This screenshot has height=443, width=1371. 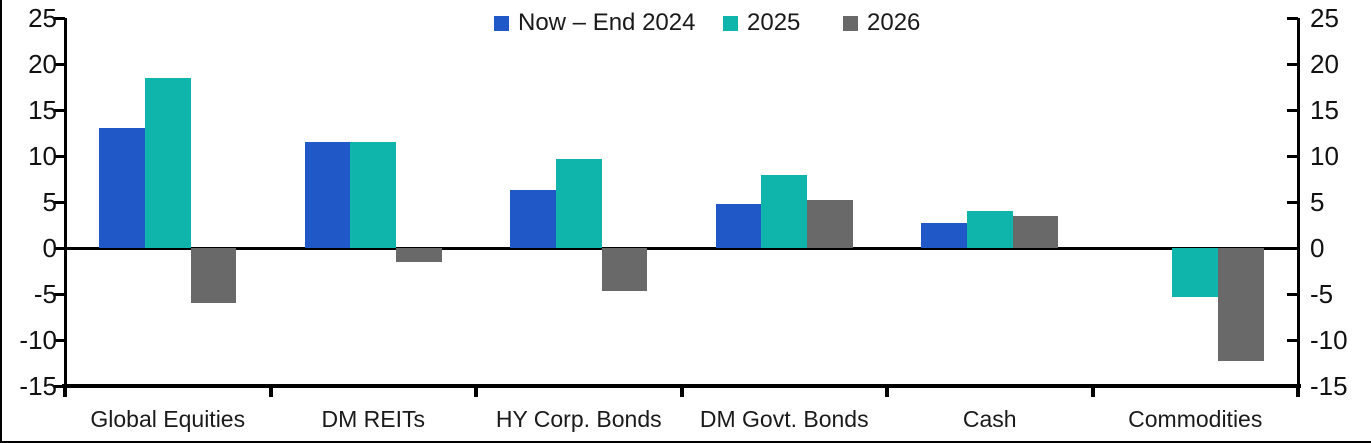 I want to click on y-axis-label-right: 20, so click(x=1324, y=64).